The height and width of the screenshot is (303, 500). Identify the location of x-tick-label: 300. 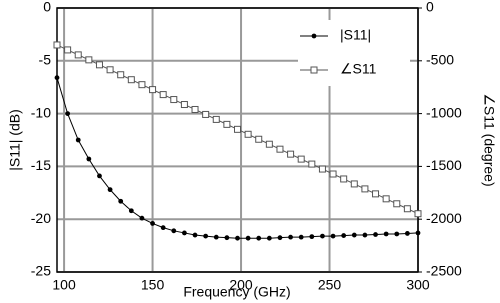
(418, 285).